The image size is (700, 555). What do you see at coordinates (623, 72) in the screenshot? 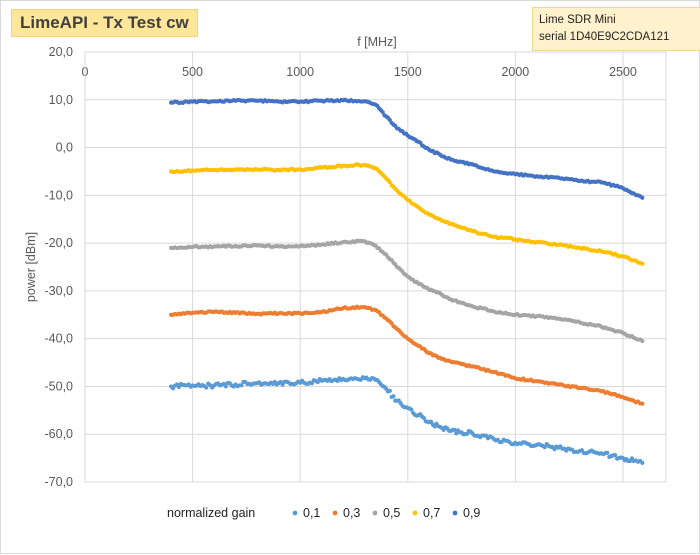
I see `x-tick-label: 2500` at bounding box center [623, 72].